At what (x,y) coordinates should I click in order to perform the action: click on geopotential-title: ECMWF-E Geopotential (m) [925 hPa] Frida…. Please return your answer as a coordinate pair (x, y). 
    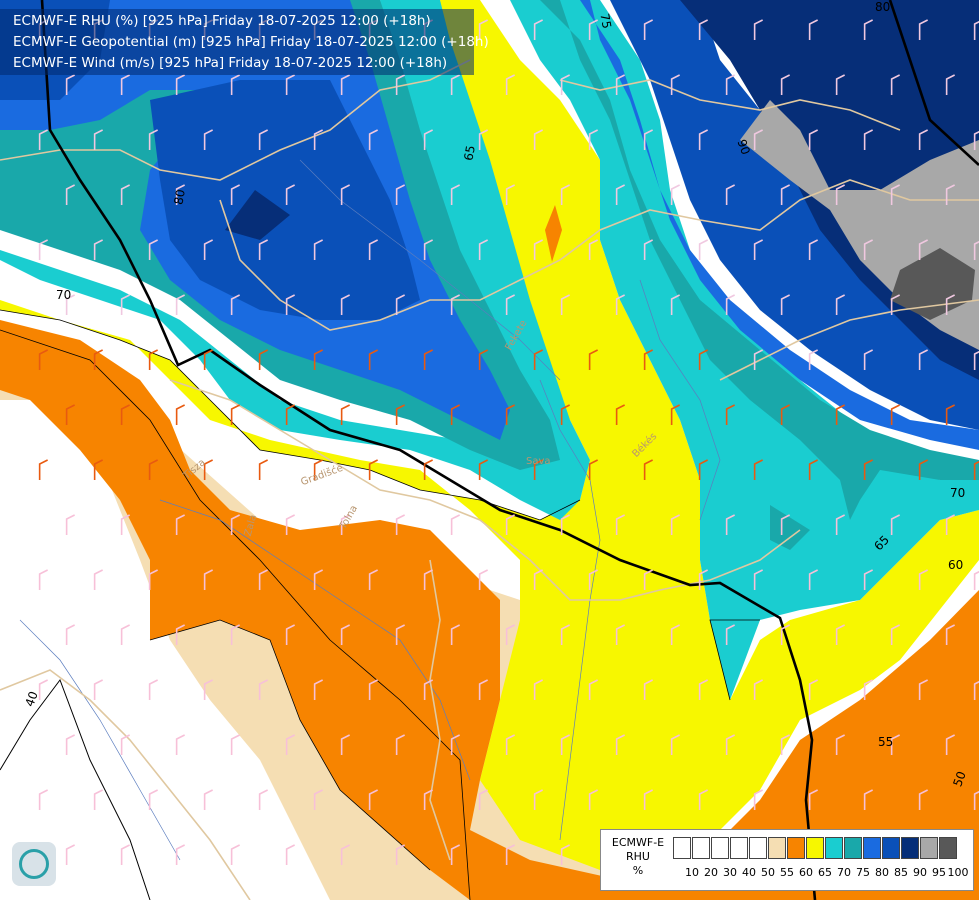
    Looking at the image, I should click on (251, 42).